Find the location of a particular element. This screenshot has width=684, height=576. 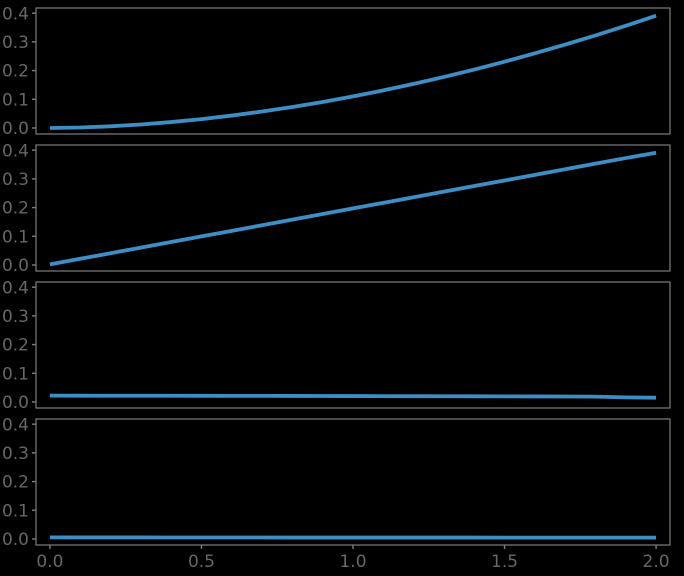

x-tick-label: 1.5 is located at coordinates (504, 562).